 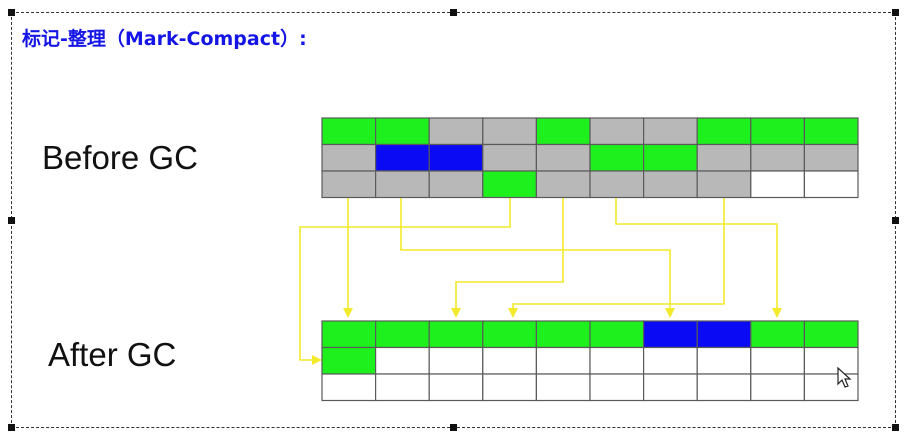 I want to click on move-arrow-5-head, so click(x=777, y=313).